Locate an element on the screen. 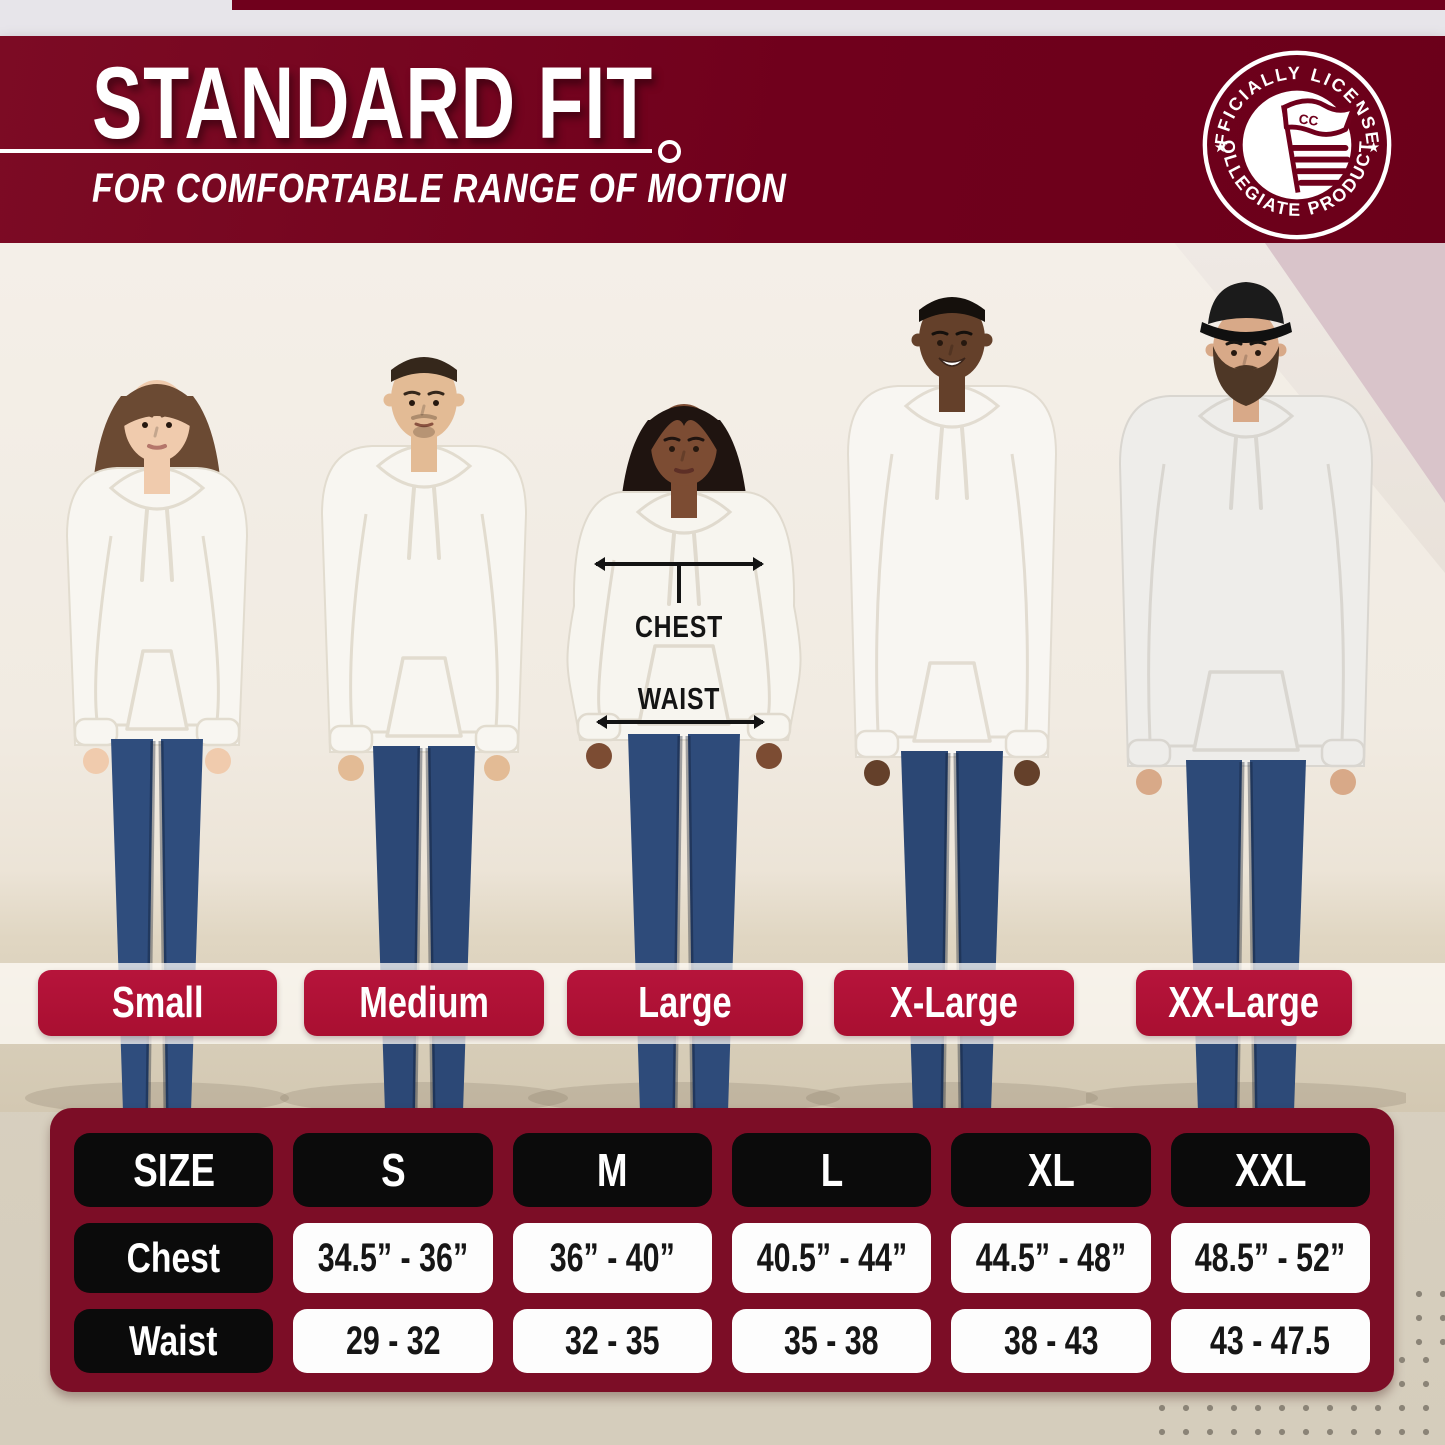  waist-row-label: Waist is located at coordinates (174, 1341).